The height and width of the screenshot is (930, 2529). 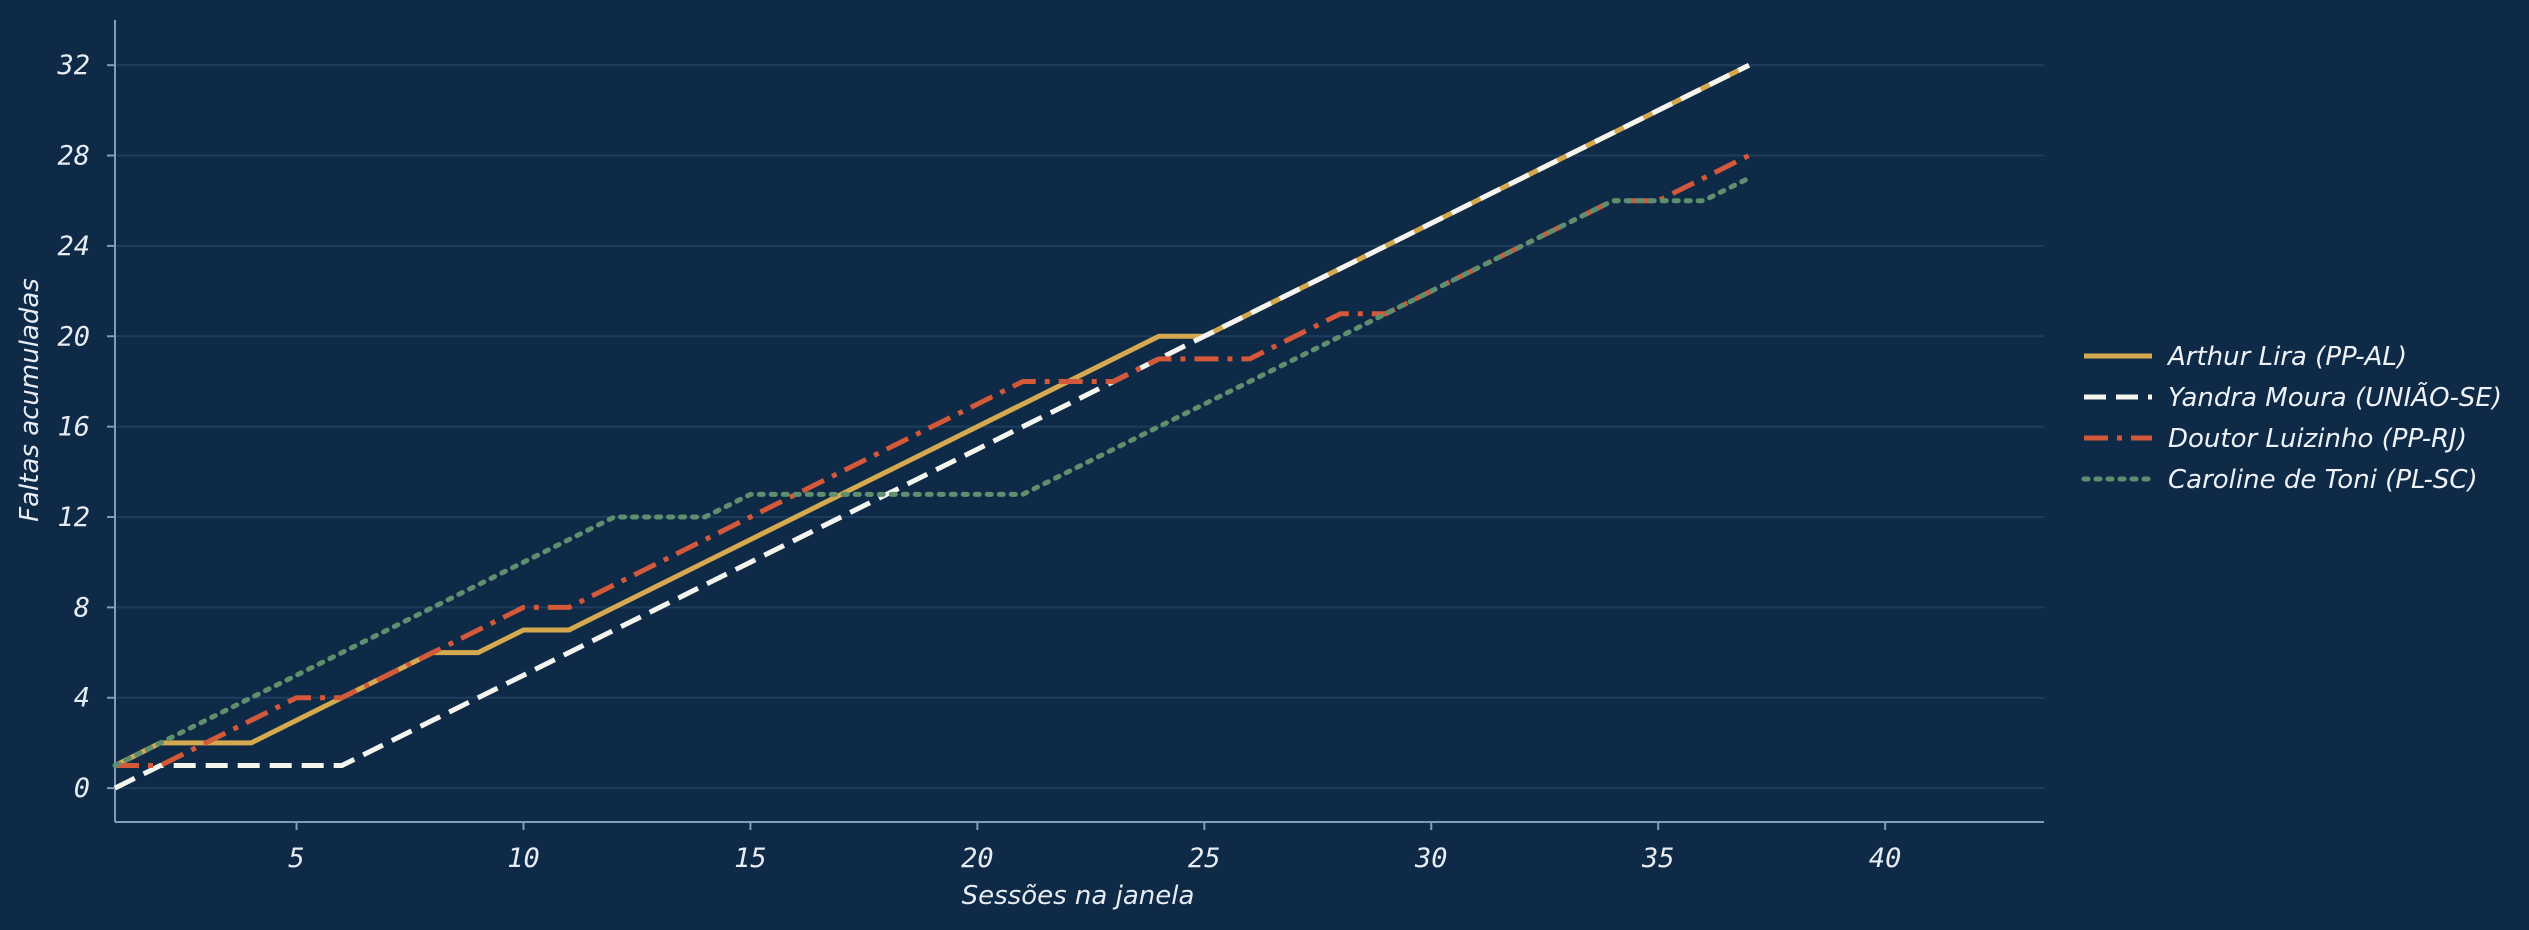 What do you see at coordinates (2317, 439) in the screenshot?
I see `legend-label-doutor-luizinho-pp-rj: Doutor Luizinho (PP-RJ)` at bounding box center [2317, 439].